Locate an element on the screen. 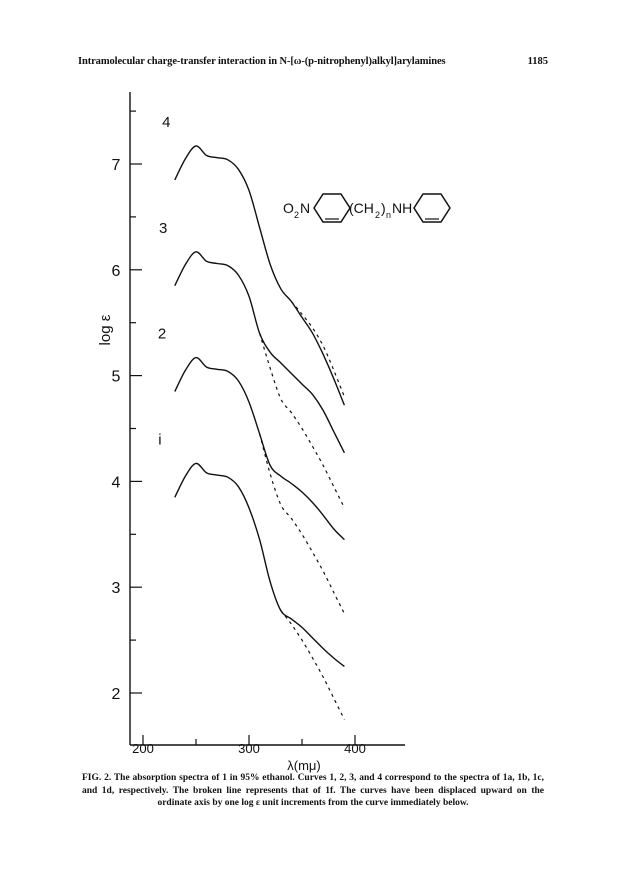 Image resolution: width=625 pixels, height=893 pixels. y-tick-label: 6 is located at coordinates (116, 271).